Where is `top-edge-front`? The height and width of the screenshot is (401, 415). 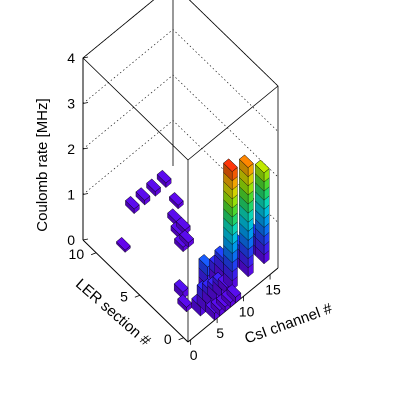
top-edge-front is located at coordinates (233, 123).